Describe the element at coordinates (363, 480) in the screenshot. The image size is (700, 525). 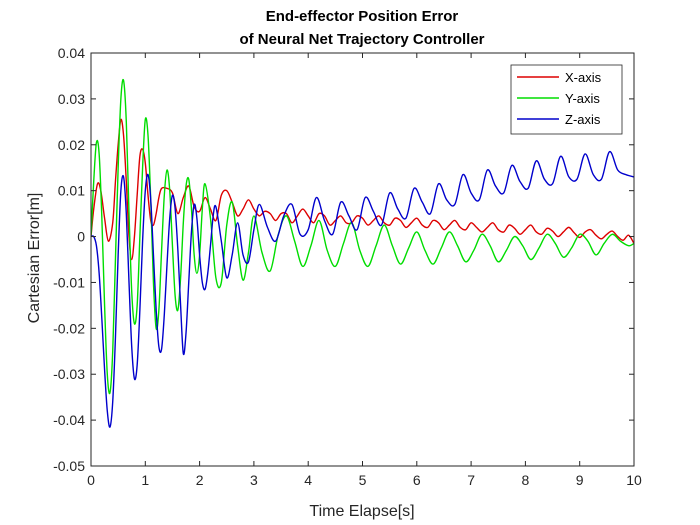
I see `x-tick-label: 5` at that location.